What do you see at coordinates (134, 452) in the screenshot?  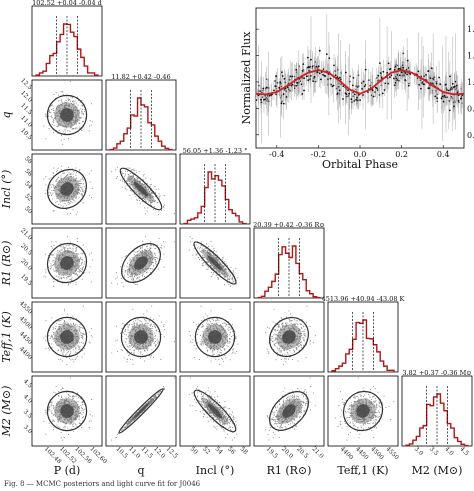 I see `x-tick-label: 11.0` at bounding box center [134, 452].